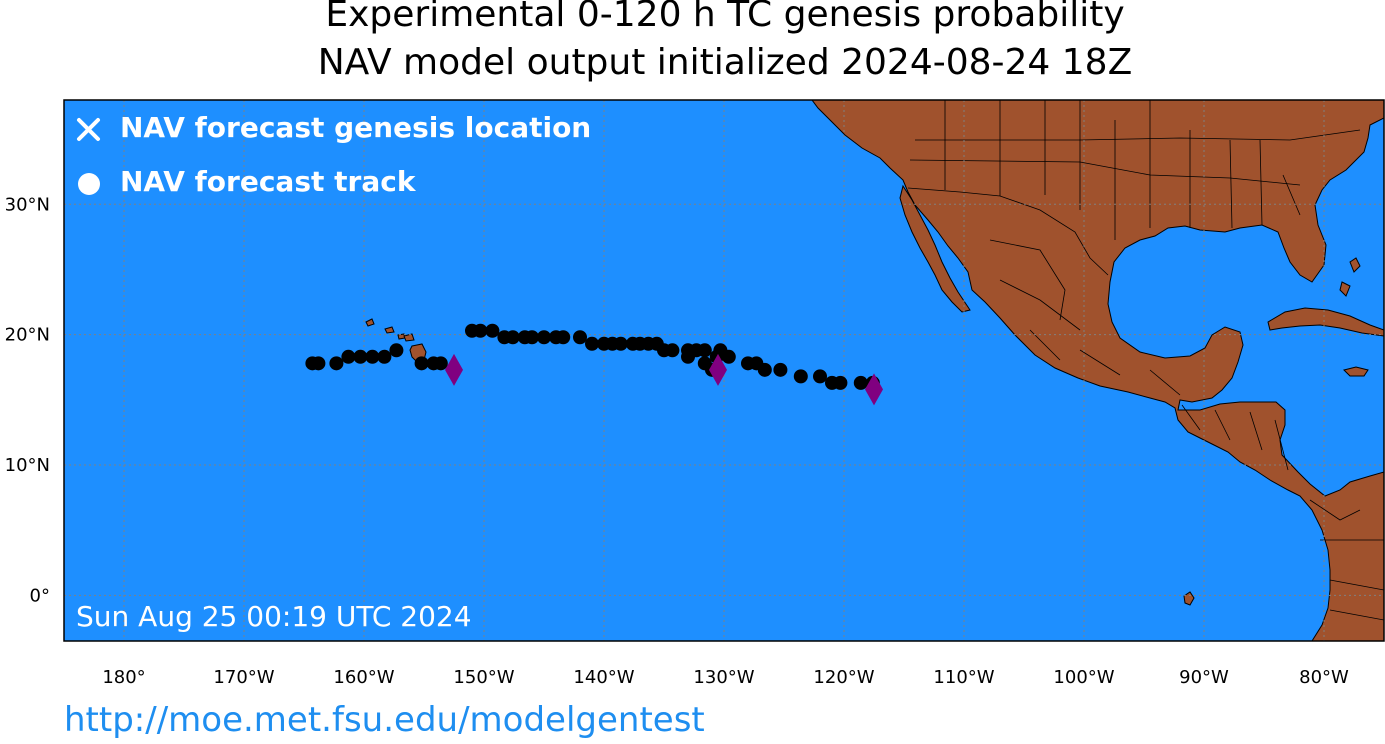 Image resolution: width=1385 pixels, height=744 pixels. What do you see at coordinates (27, 465) in the screenshot?
I see `lat-tick-label: 10°N` at bounding box center [27, 465].